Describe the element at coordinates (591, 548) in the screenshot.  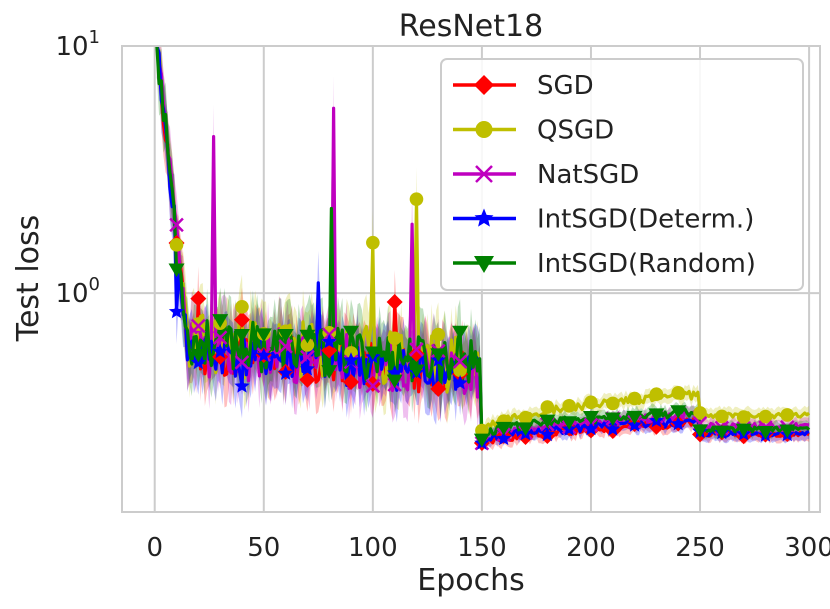
I see `x-tick-label: 200` at that location.